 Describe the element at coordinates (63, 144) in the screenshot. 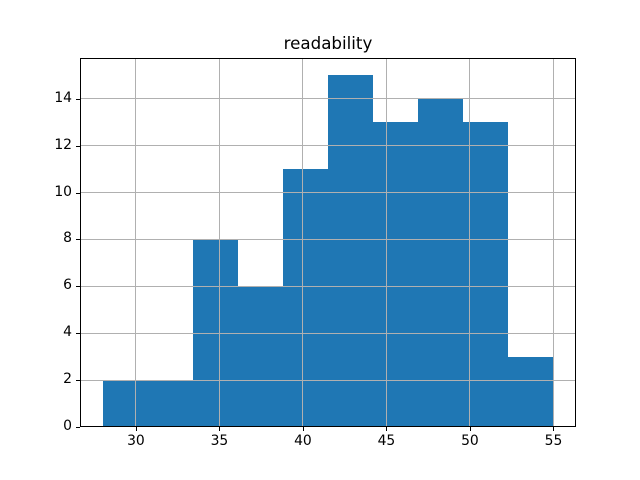

I see `y-tick-label: 12` at that location.